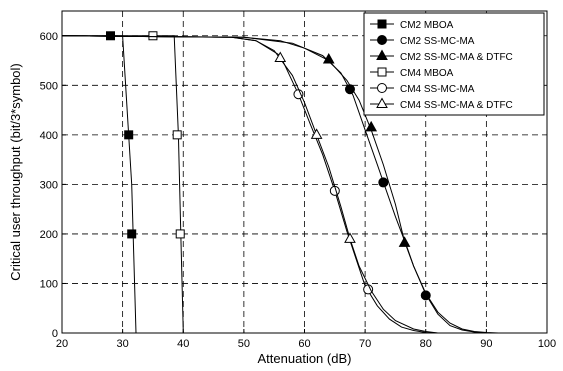 This screenshot has width=563, height=371. What do you see at coordinates (55, 334) in the screenshot?
I see `y-tick-label: 0` at bounding box center [55, 334].